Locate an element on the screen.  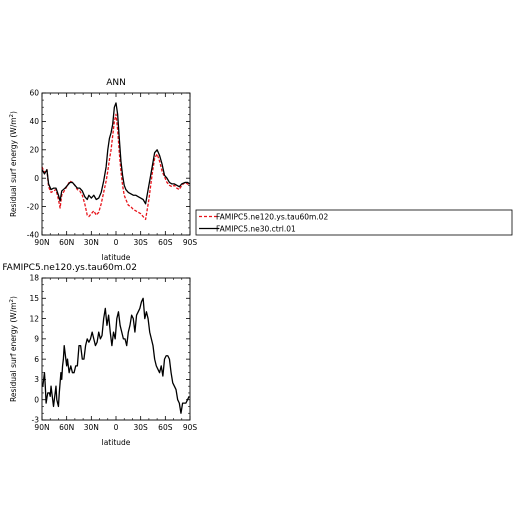
panel-1-y-tick-label-0: -40 is located at coordinates (33, 235).